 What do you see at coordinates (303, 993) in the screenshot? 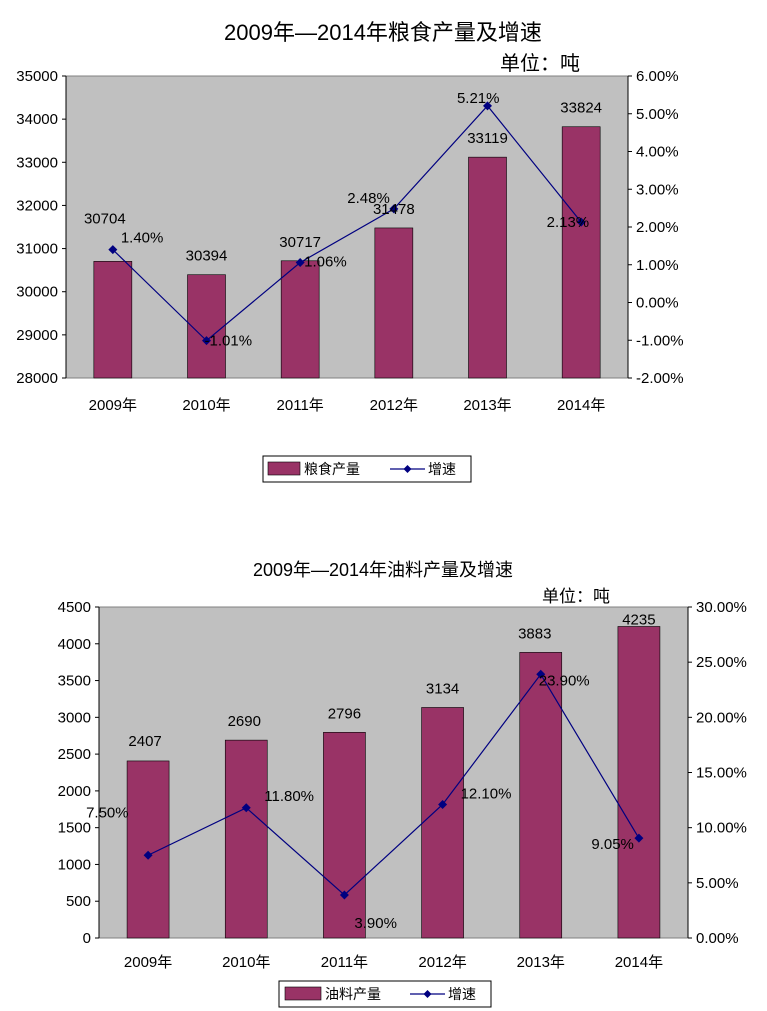
I see `chart2-legend-bar-swatch` at bounding box center [303, 993].